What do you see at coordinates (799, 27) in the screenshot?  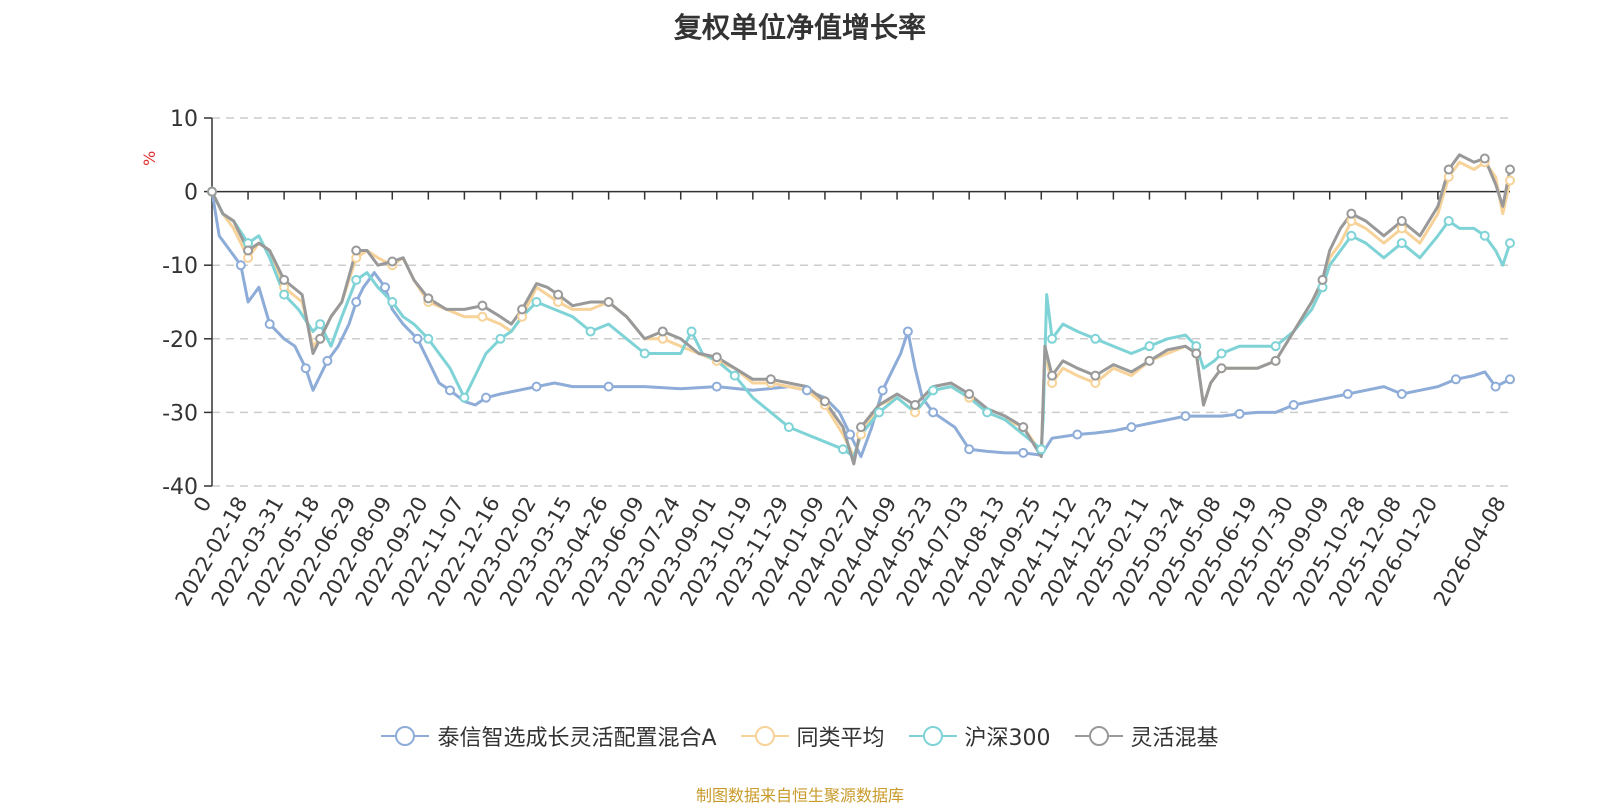 I see `chart-title: 复权单位净值增长率` at bounding box center [799, 27].